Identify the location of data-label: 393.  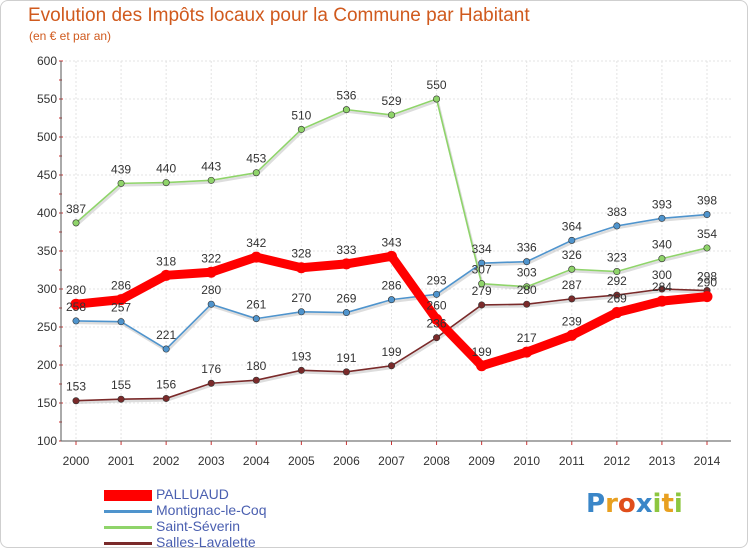
(662, 204).